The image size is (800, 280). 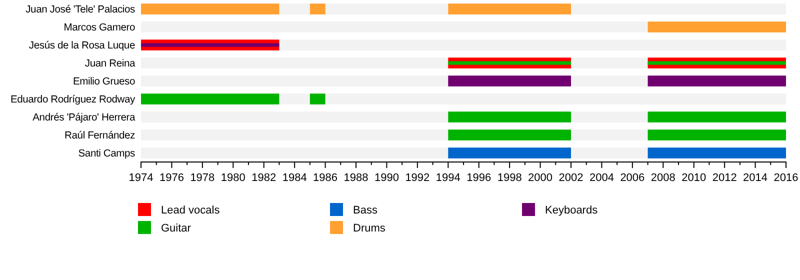 I want to click on x-tick-label: 1978, so click(x=202, y=178).